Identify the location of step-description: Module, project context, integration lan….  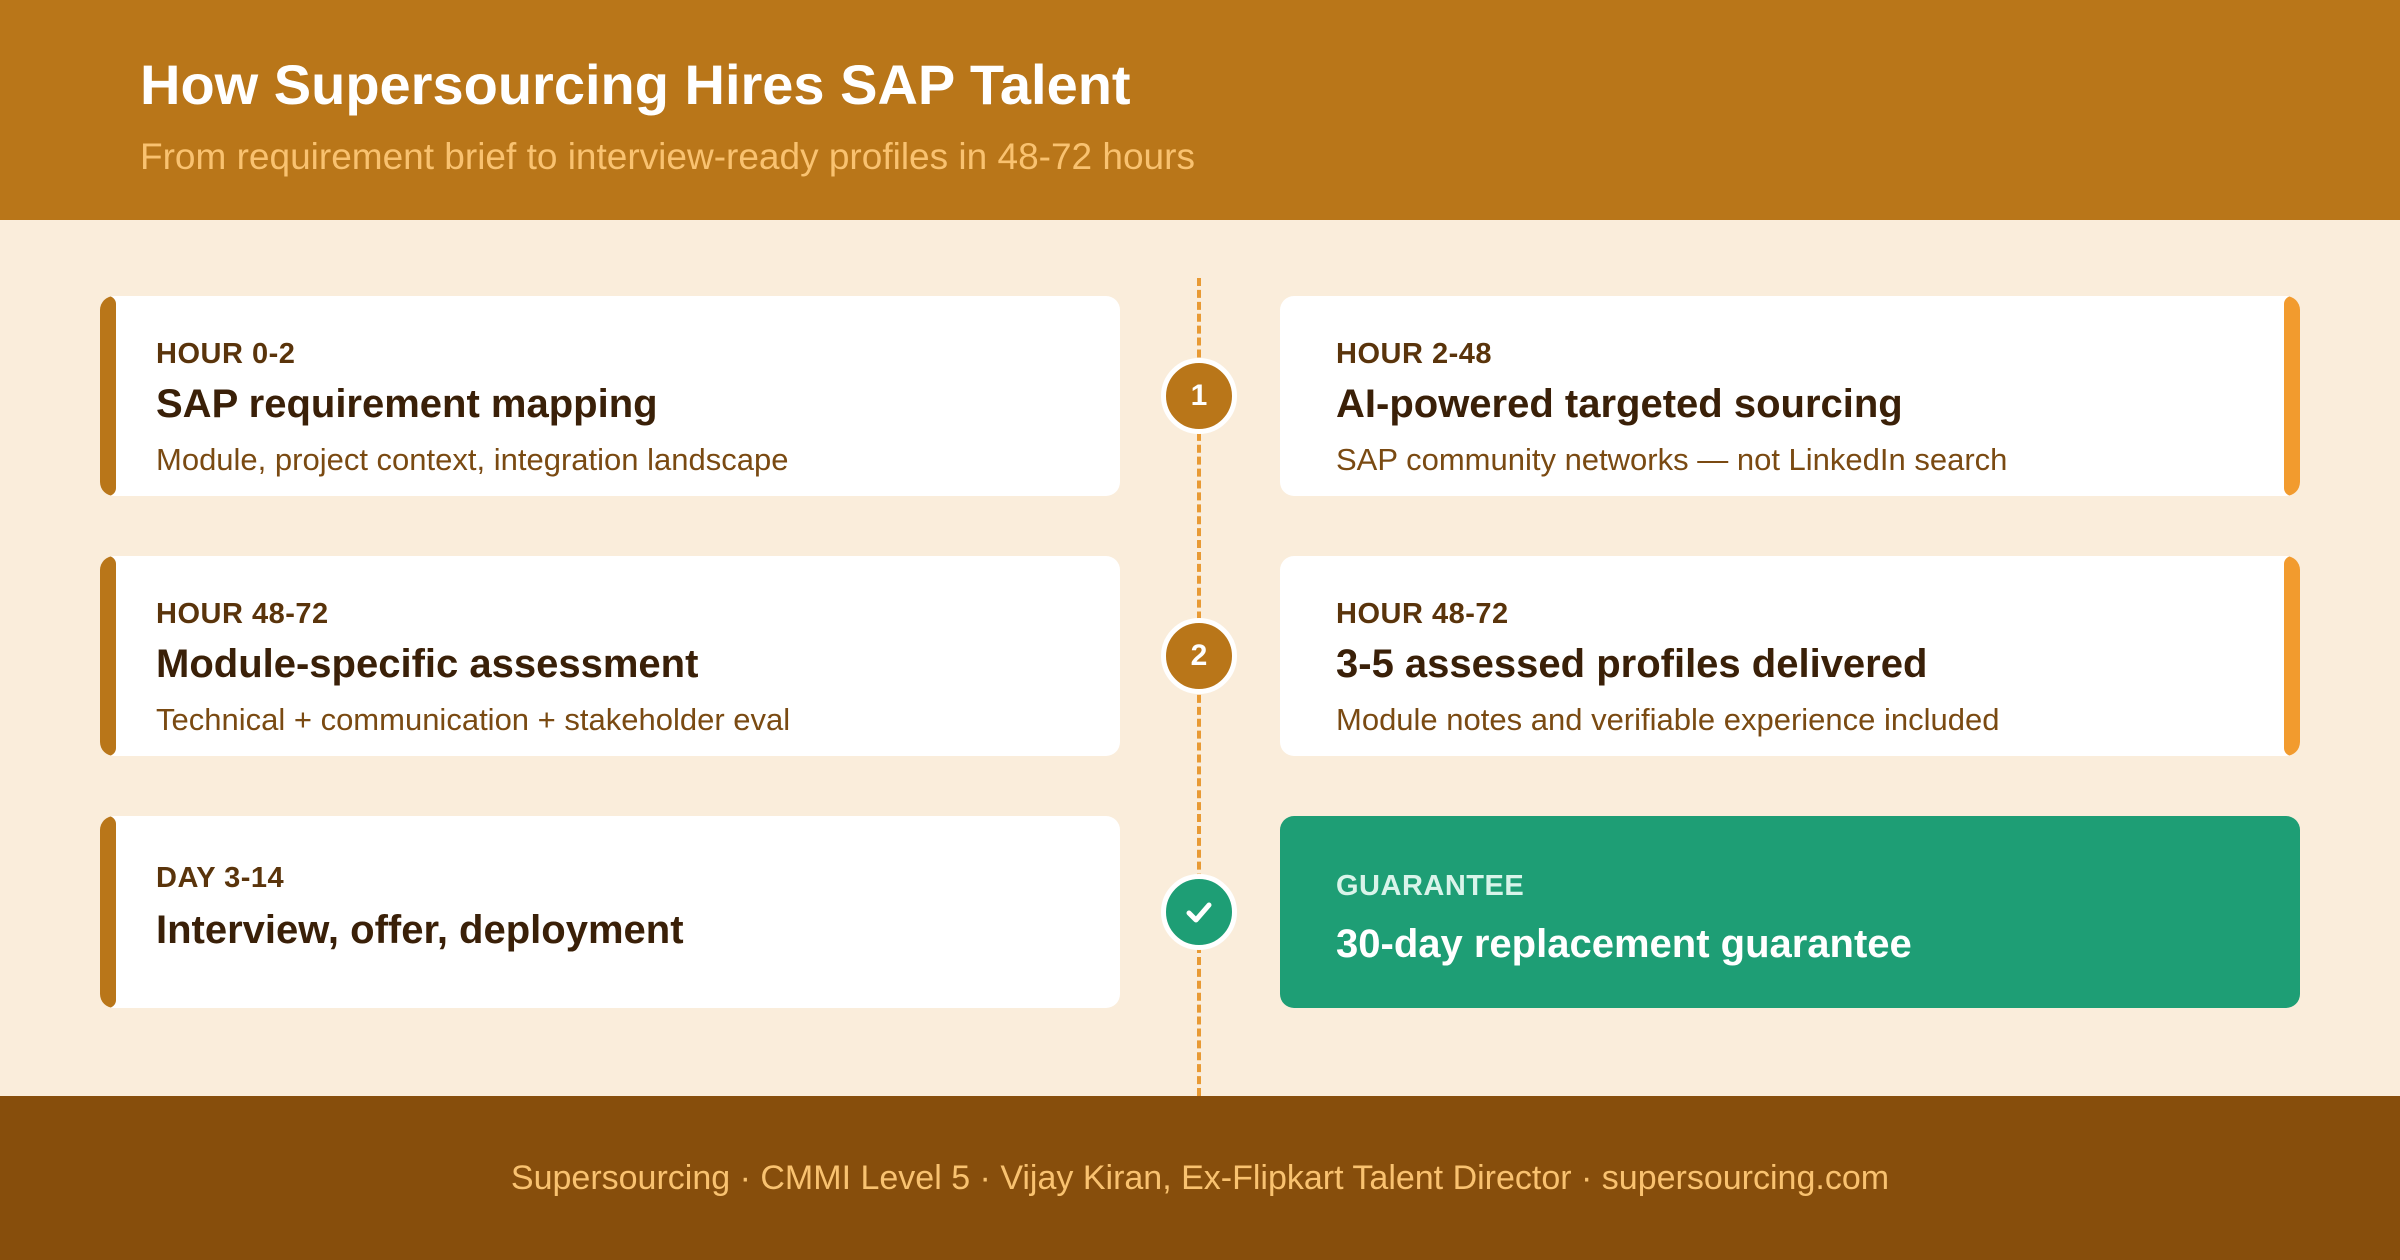
(472, 459).